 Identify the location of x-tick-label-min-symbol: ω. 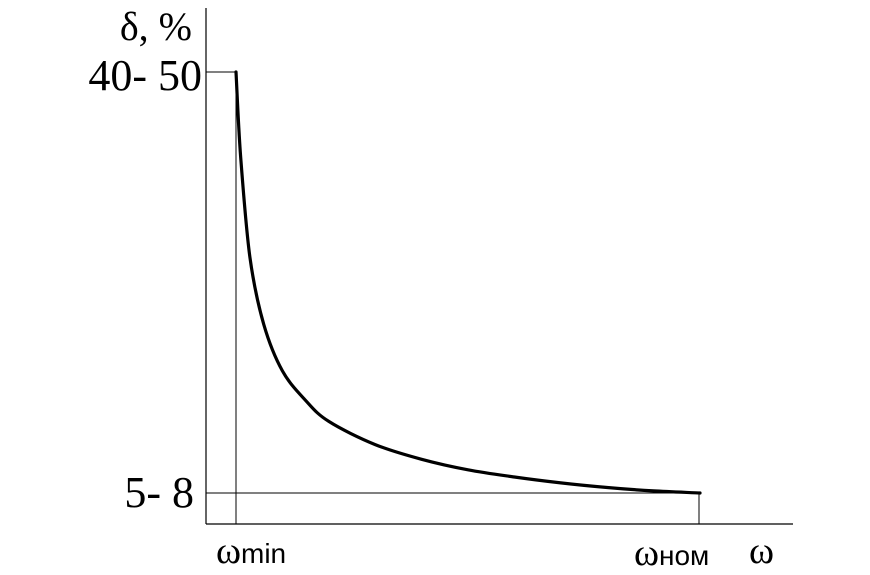
(228, 551).